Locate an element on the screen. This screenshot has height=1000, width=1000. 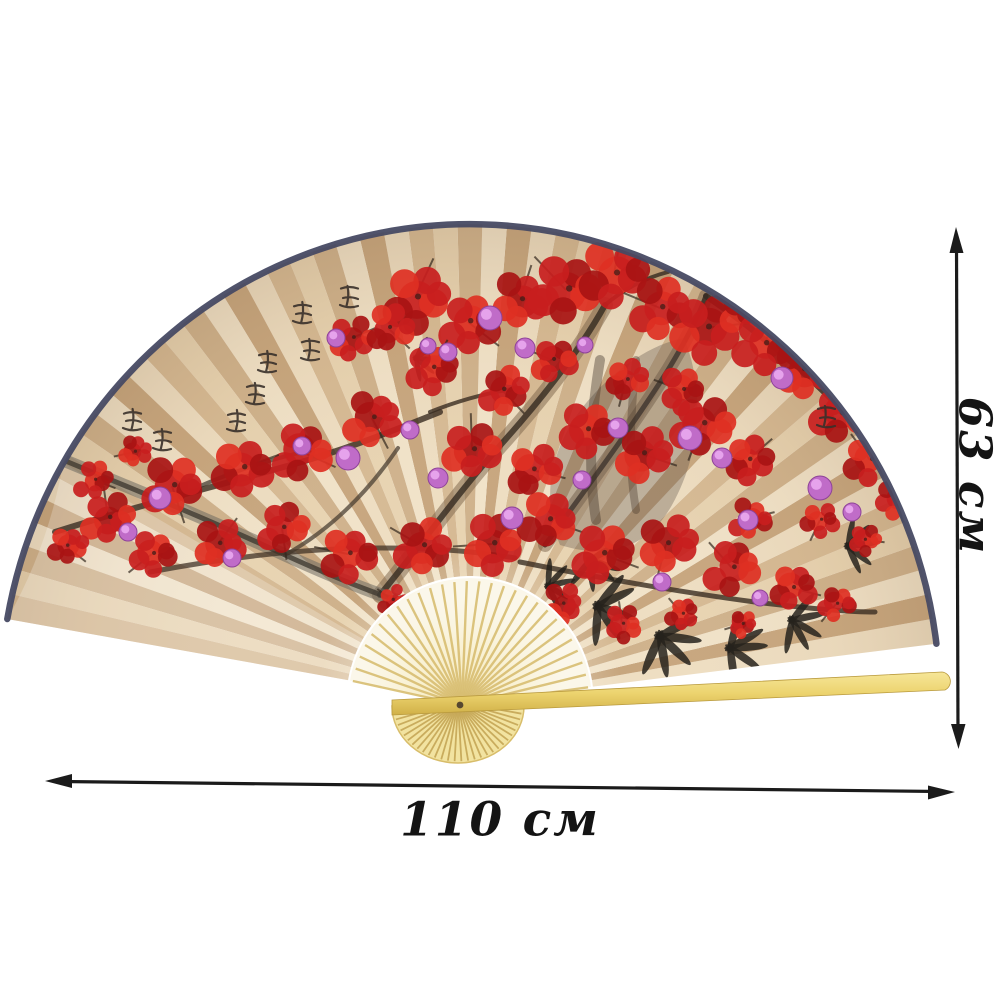
width-dimension-label: 110 см is located at coordinates (500, 820).